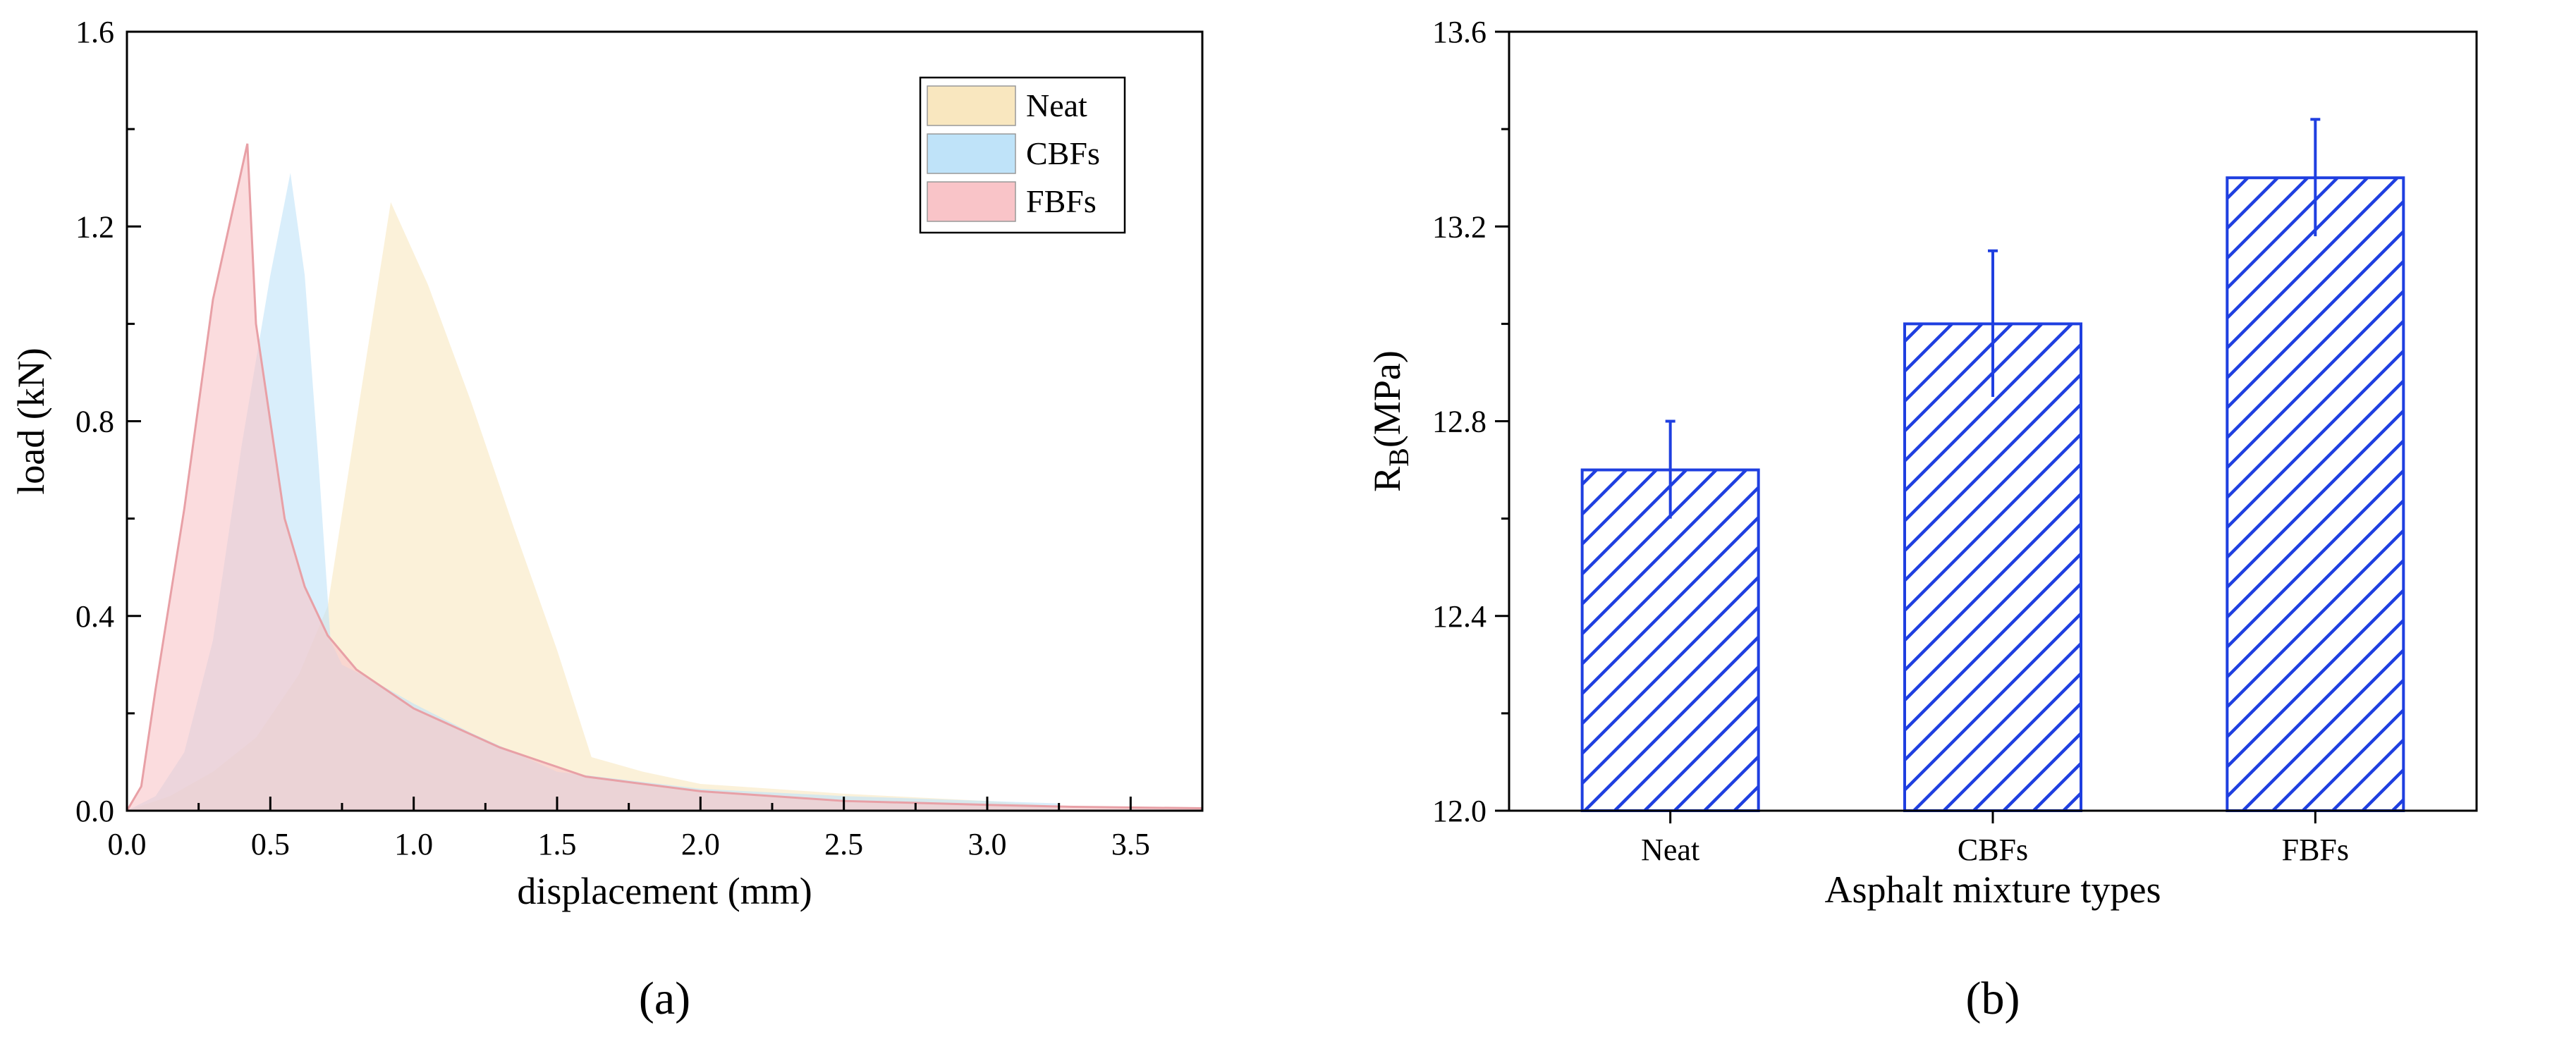 The image size is (2576, 1037). What do you see at coordinates (1993, 890) in the screenshot?
I see `chart-b-x-label: Asphalt mixture types` at bounding box center [1993, 890].